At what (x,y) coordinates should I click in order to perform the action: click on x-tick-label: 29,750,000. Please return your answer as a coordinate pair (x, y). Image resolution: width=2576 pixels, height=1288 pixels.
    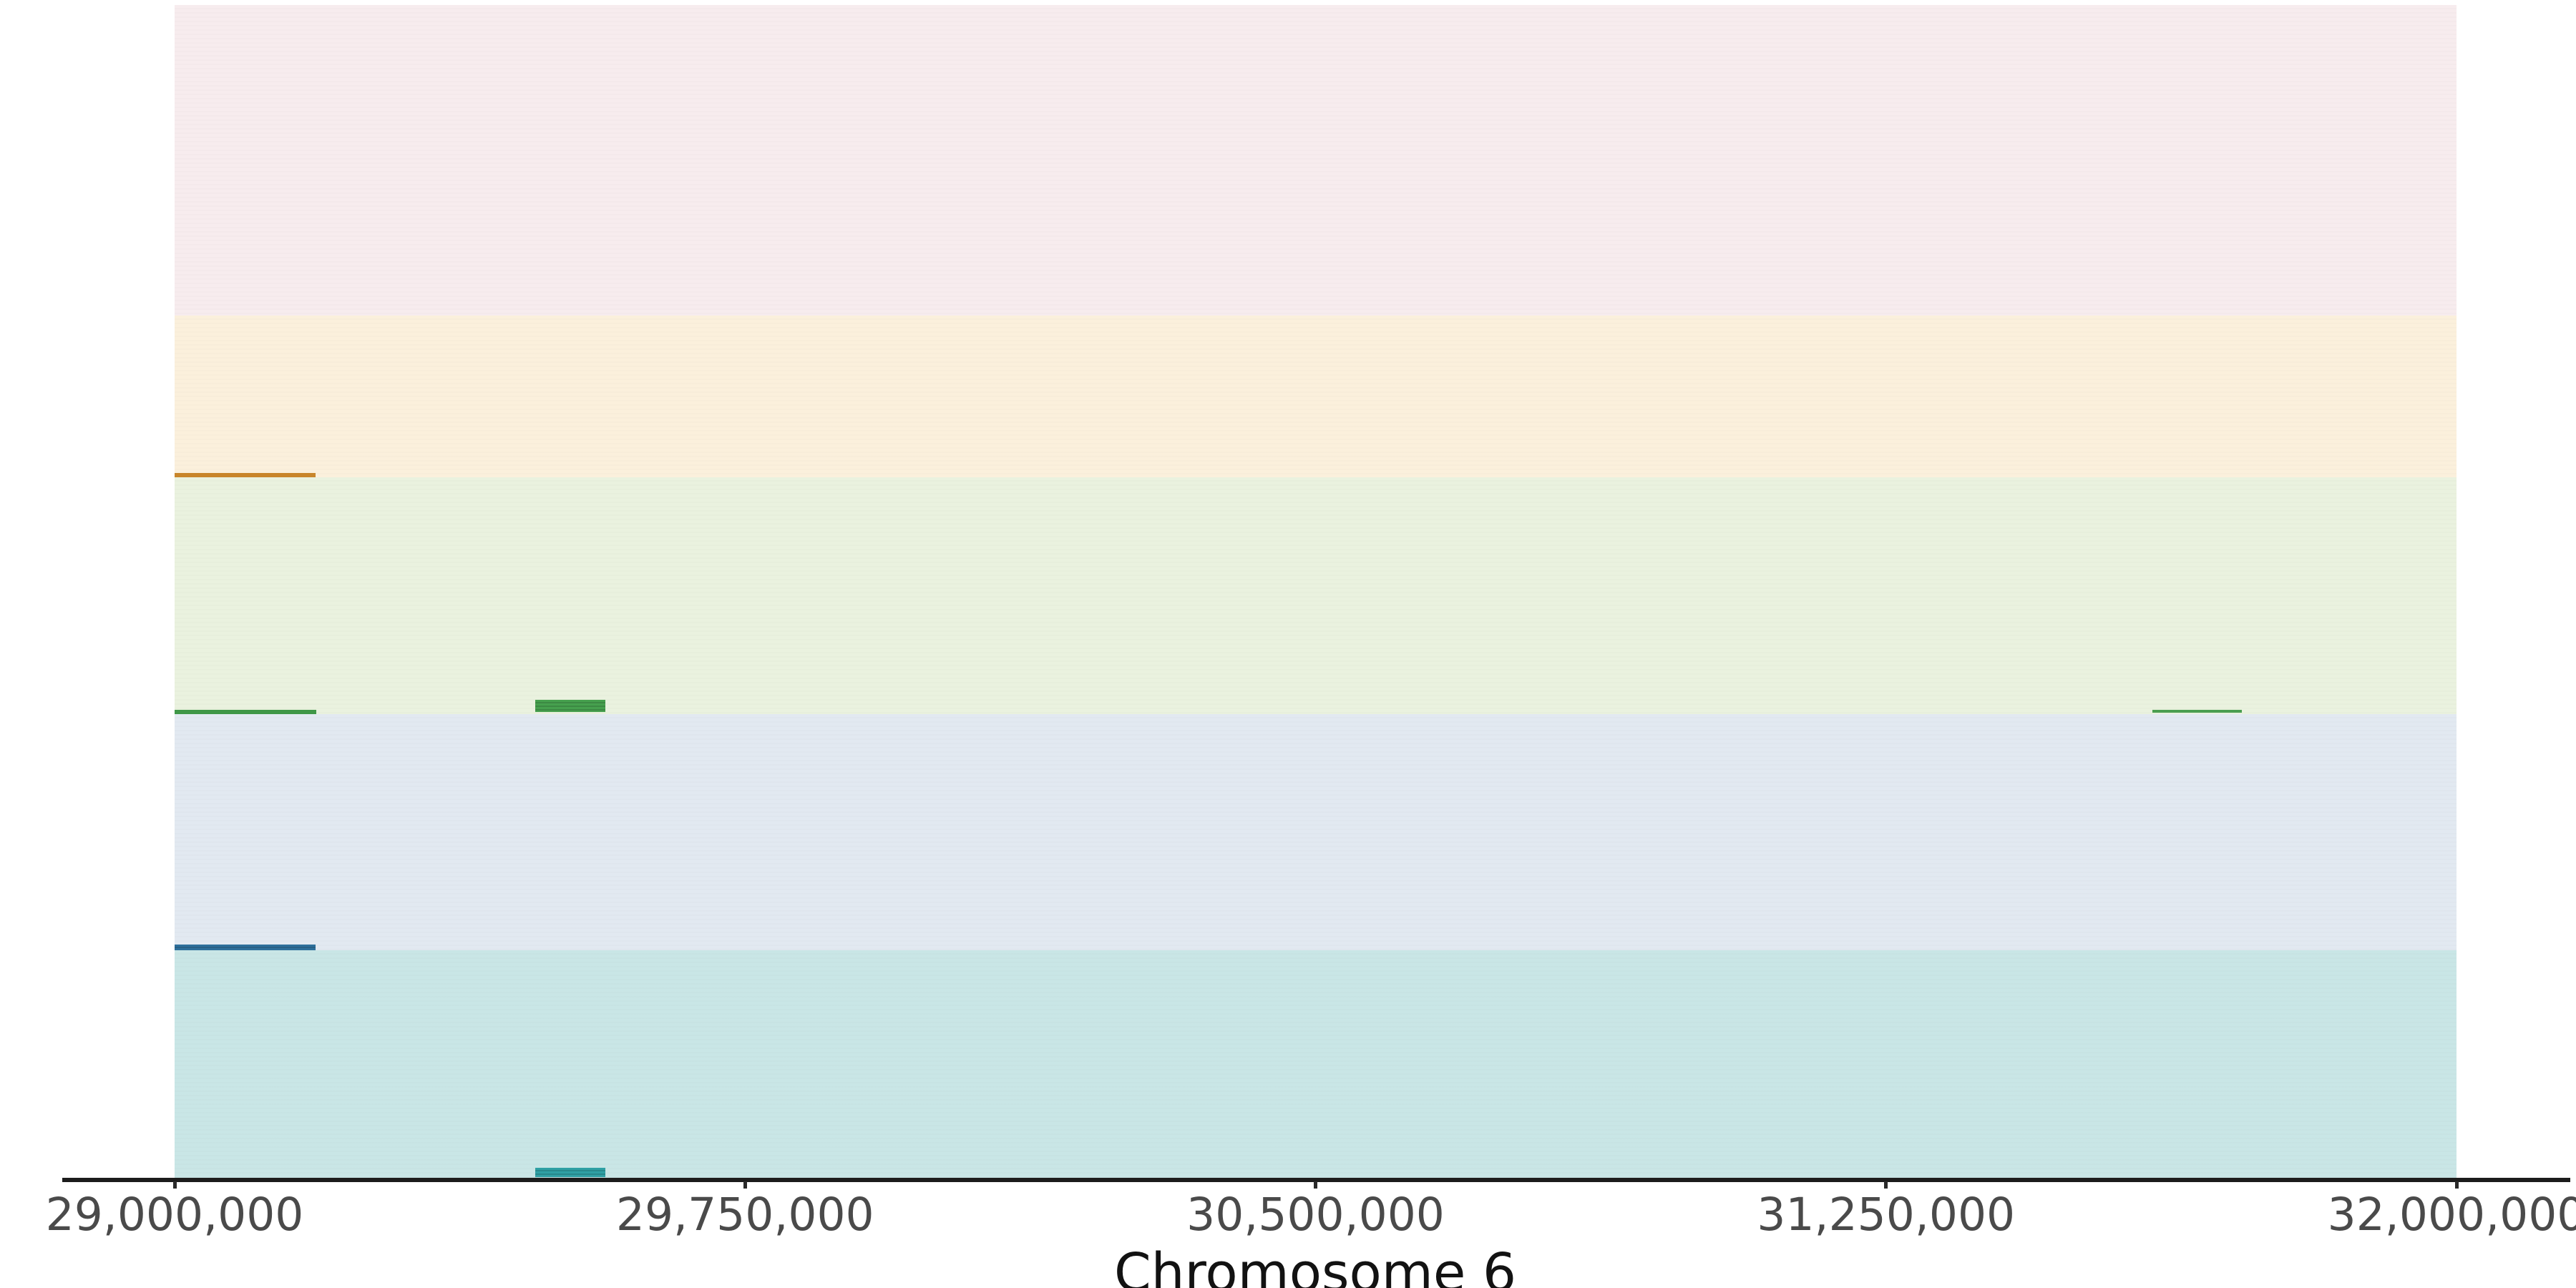
    Looking at the image, I should click on (744, 1215).